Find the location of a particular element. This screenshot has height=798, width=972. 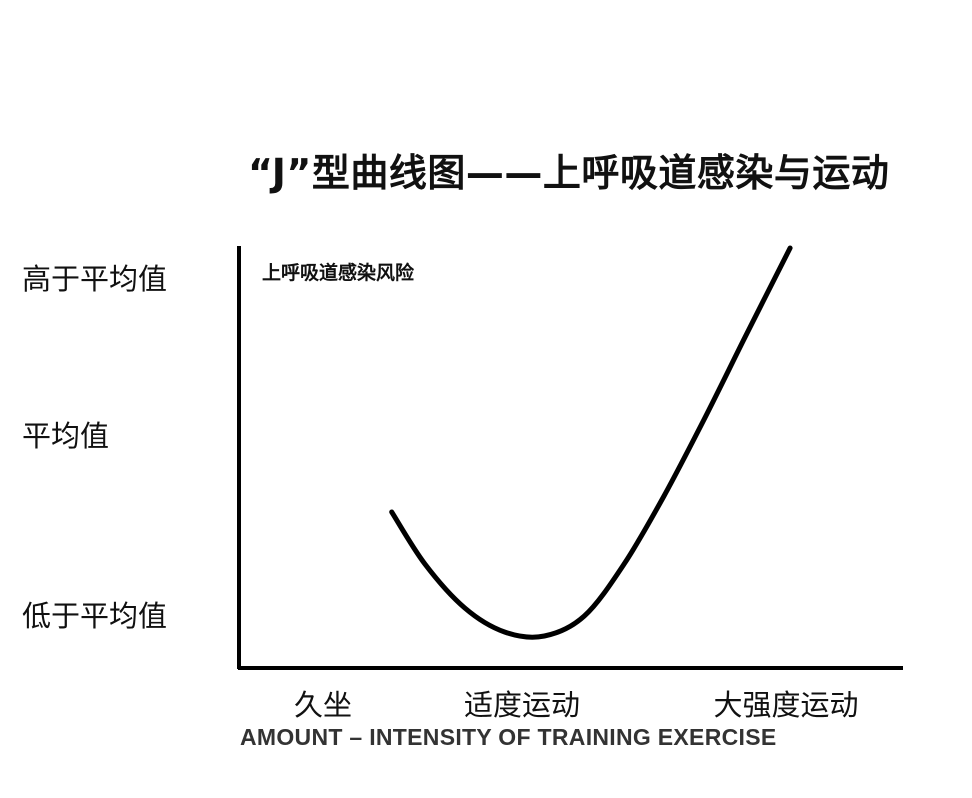

y-tick-average: 平均值 is located at coordinates (66, 436).